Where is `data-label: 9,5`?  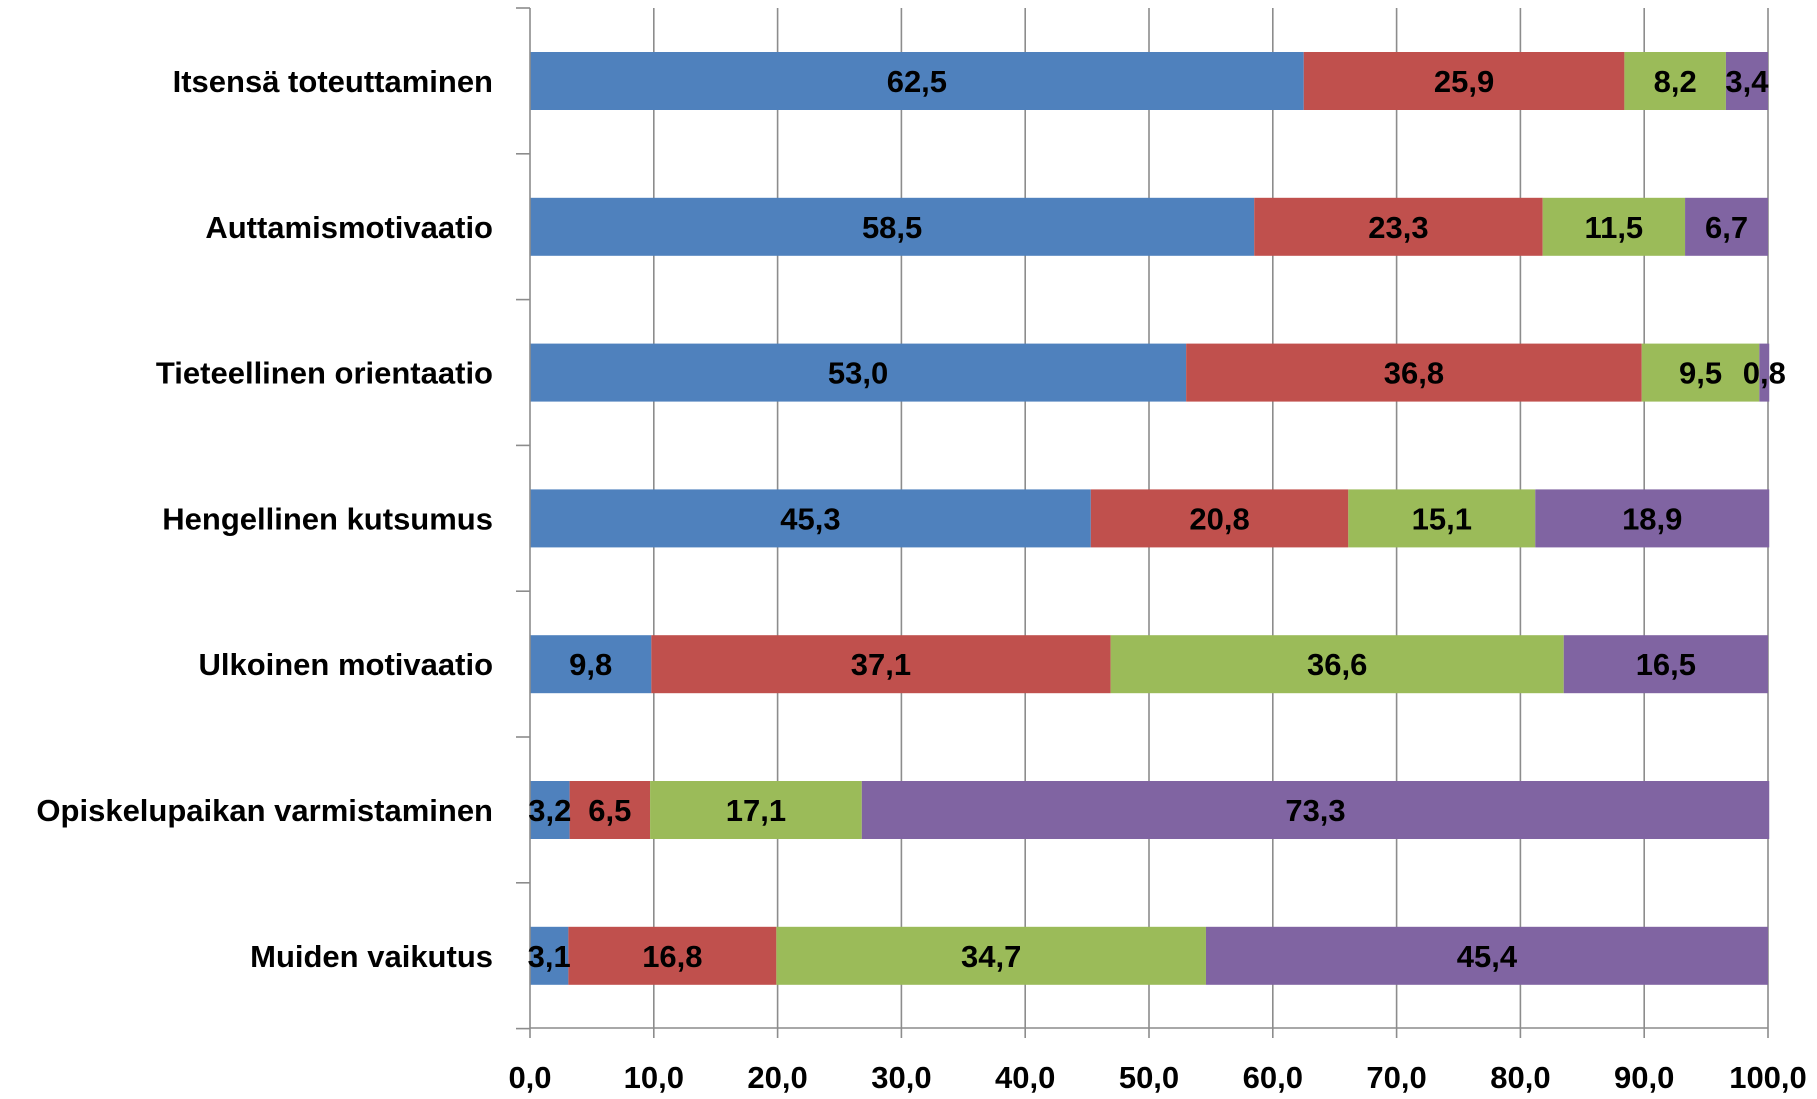 data-label: 9,5 is located at coordinates (1700, 373).